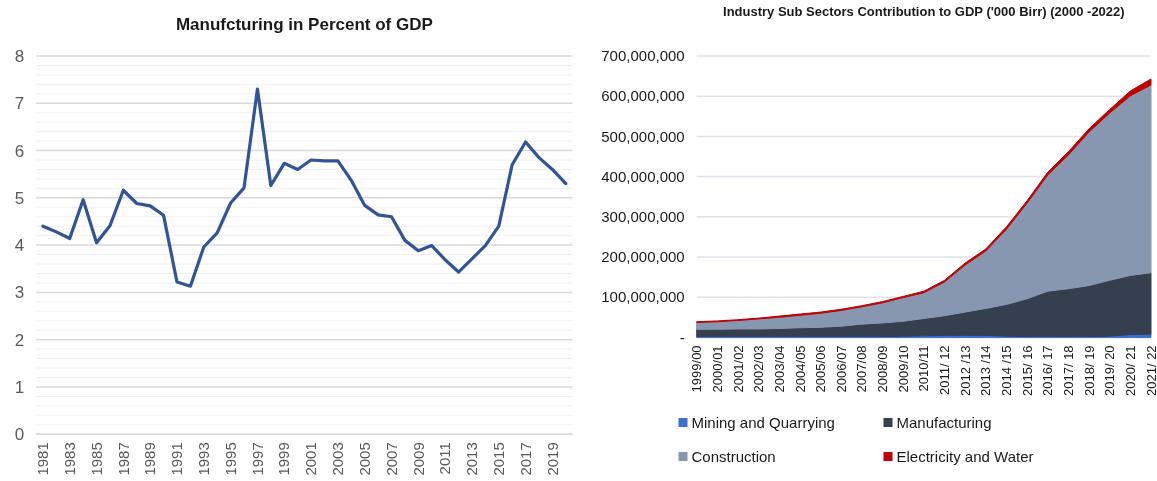  Describe the element at coordinates (1006, 371) in the screenshot. I see `x-tick-label: 2014 /15` at that location.